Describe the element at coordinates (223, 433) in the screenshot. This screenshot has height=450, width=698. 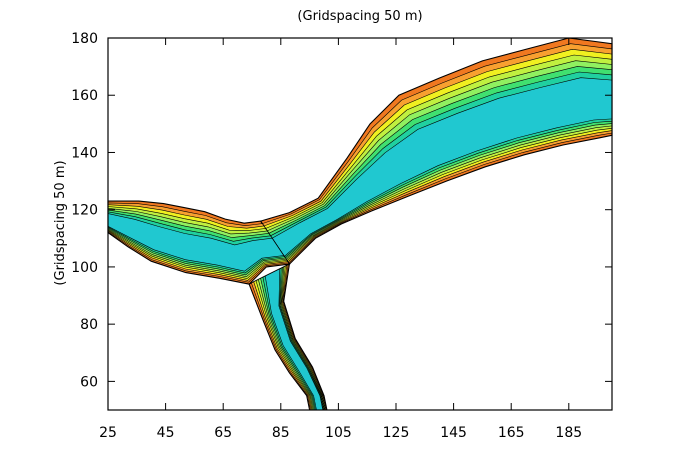
I see `x-tick-label-2: 65` at that location.